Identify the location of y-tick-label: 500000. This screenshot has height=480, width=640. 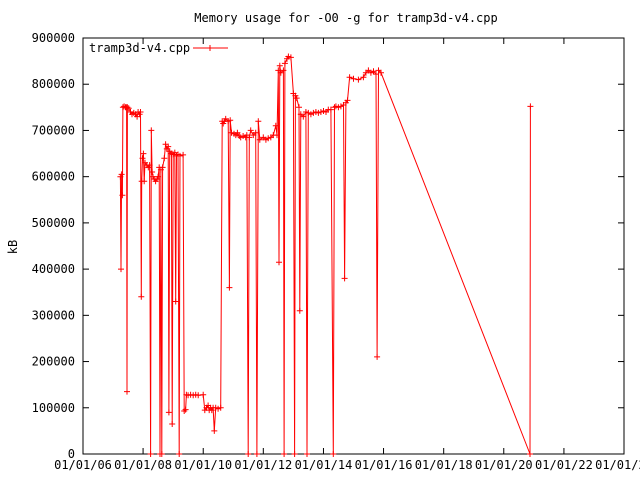
(53, 223).